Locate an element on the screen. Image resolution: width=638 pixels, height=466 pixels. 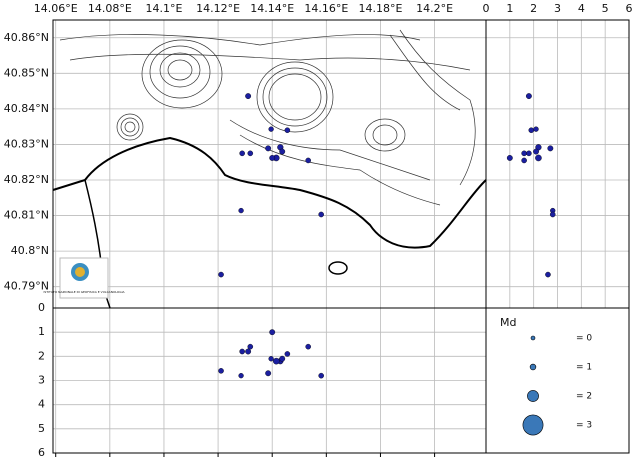
y-tick-label: 40.81°N is located at coordinates (26, 215).